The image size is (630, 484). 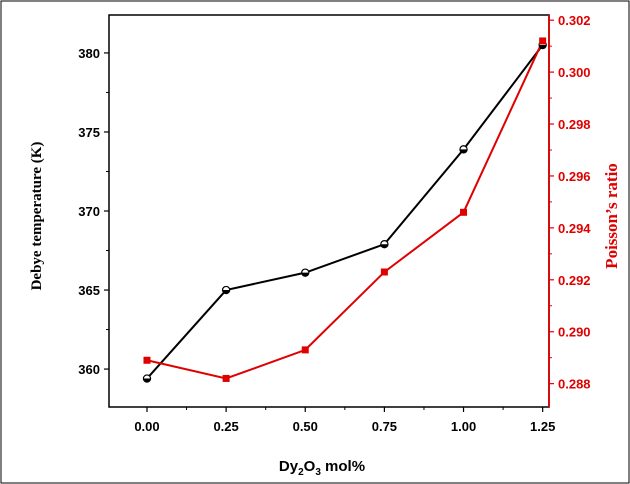 I want to click on y-tick-label-left: 365, so click(x=89, y=290).